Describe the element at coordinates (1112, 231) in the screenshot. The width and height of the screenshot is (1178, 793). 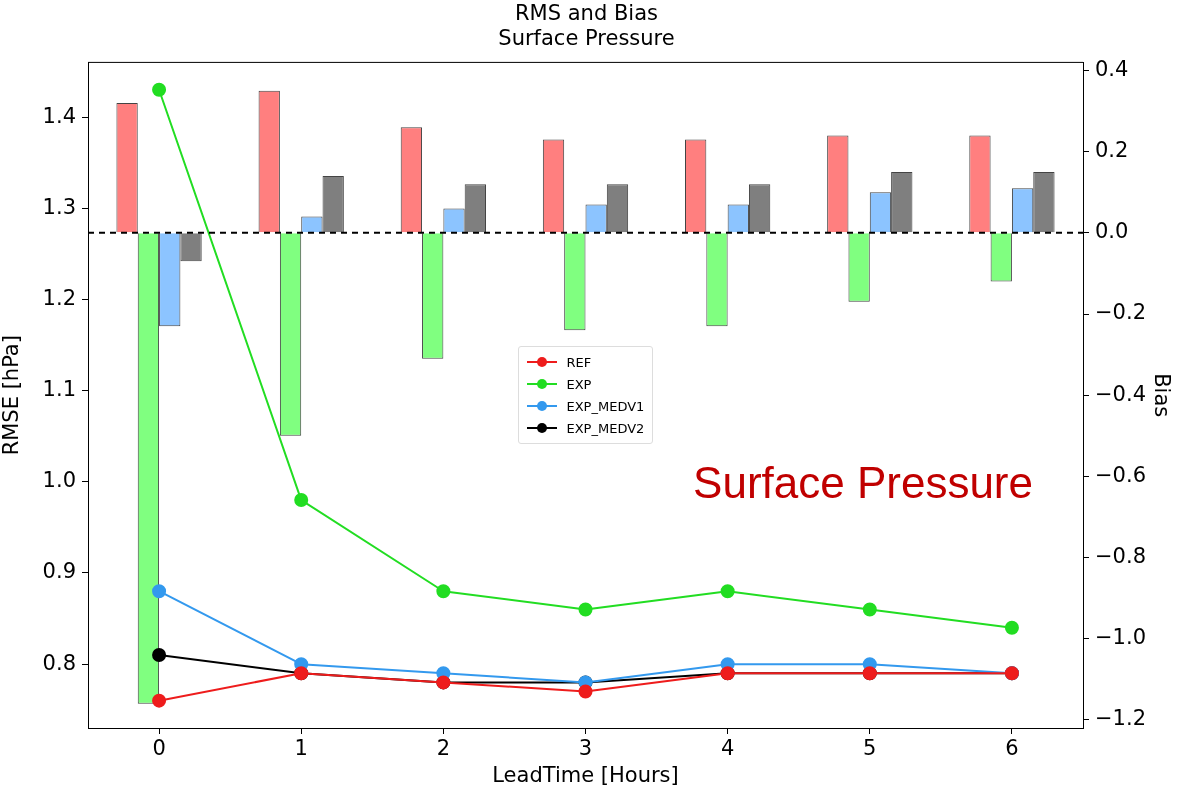
I see `y2-tick-label: 0.0` at that location.